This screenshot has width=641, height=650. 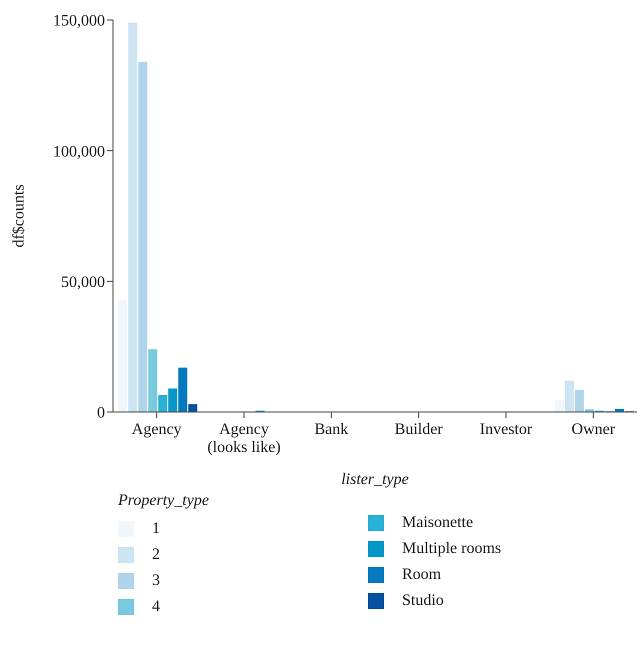 What do you see at coordinates (423, 601) in the screenshot?
I see `legend-label: Studio` at bounding box center [423, 601].